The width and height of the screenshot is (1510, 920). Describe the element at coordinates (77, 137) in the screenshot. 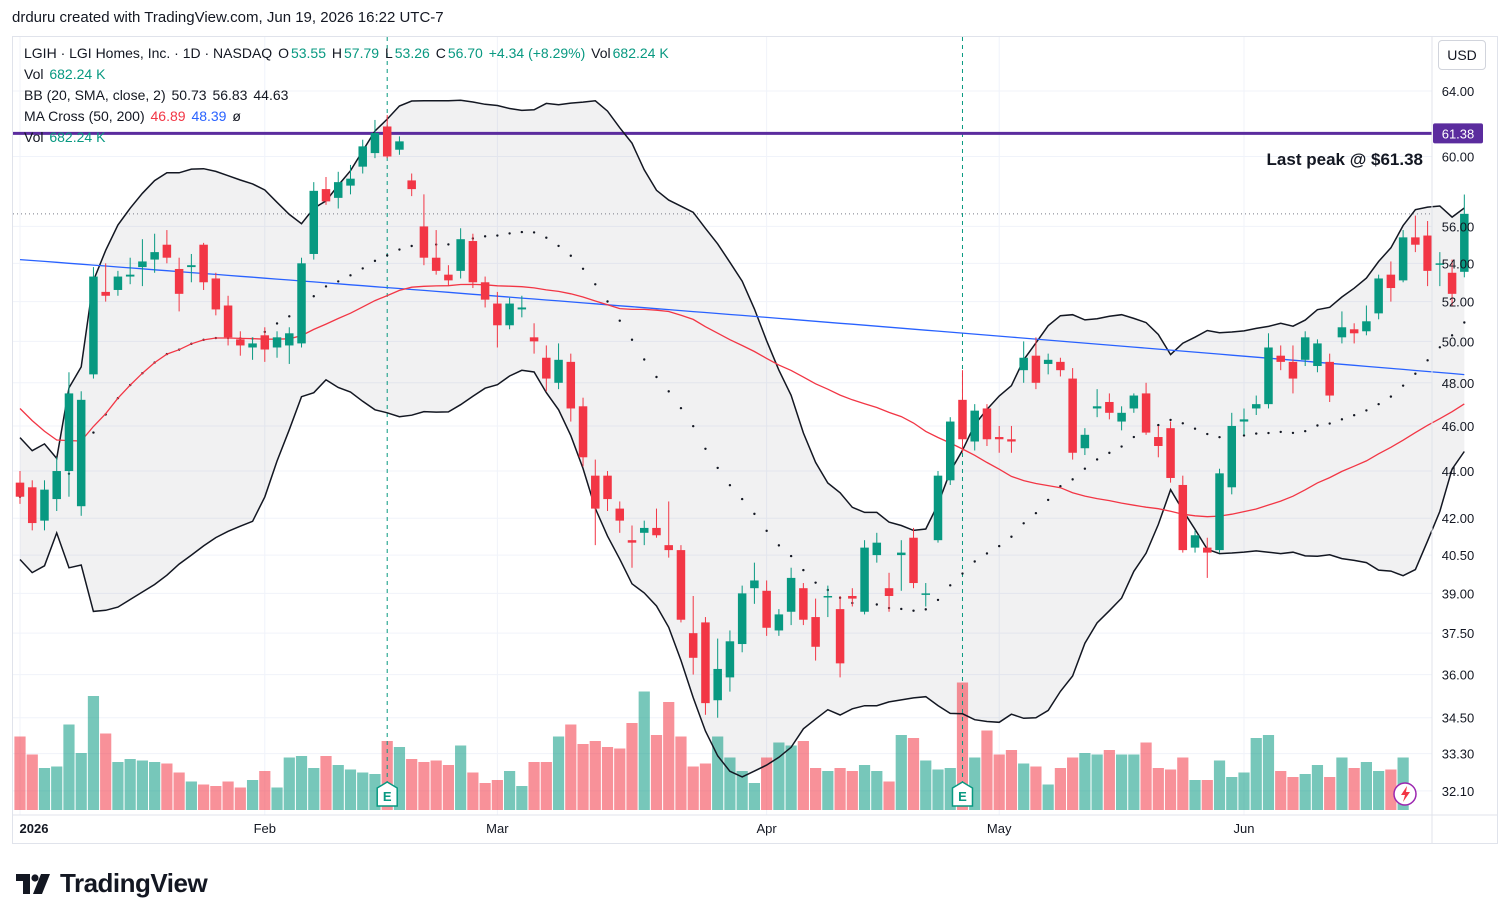

I see `legend-vol3: 682.24 K` at that location.